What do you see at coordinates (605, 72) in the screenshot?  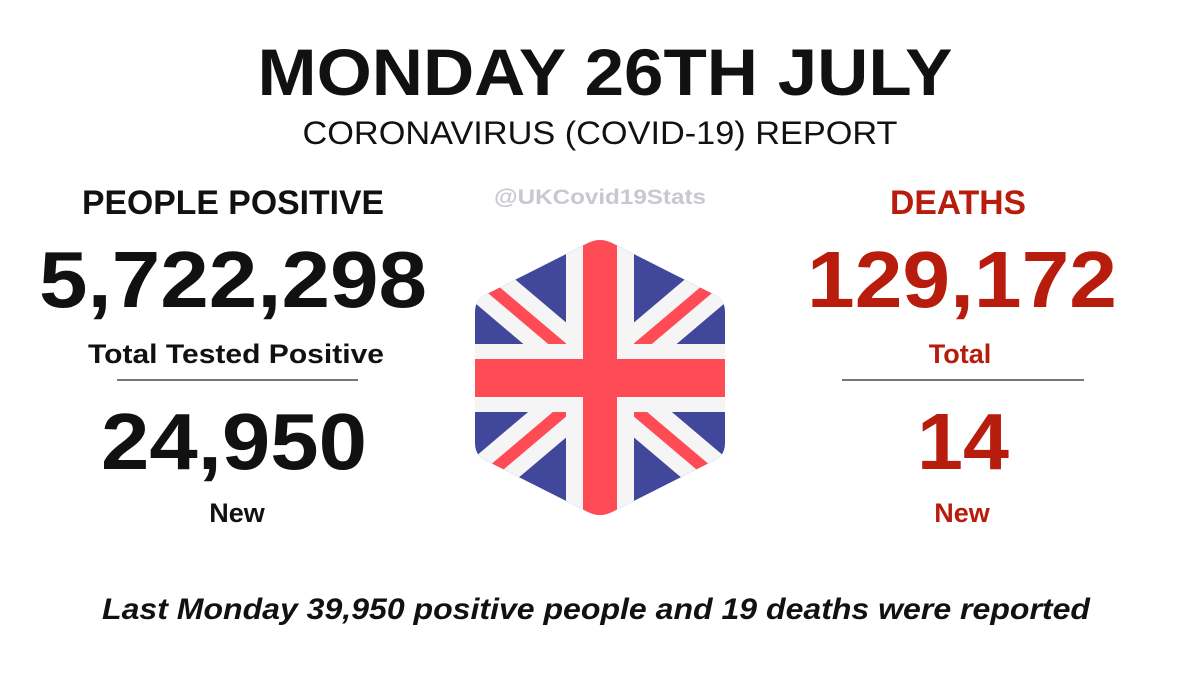 I see `title: MONDAY 26TH JULY` at bounding box center [605, 72].